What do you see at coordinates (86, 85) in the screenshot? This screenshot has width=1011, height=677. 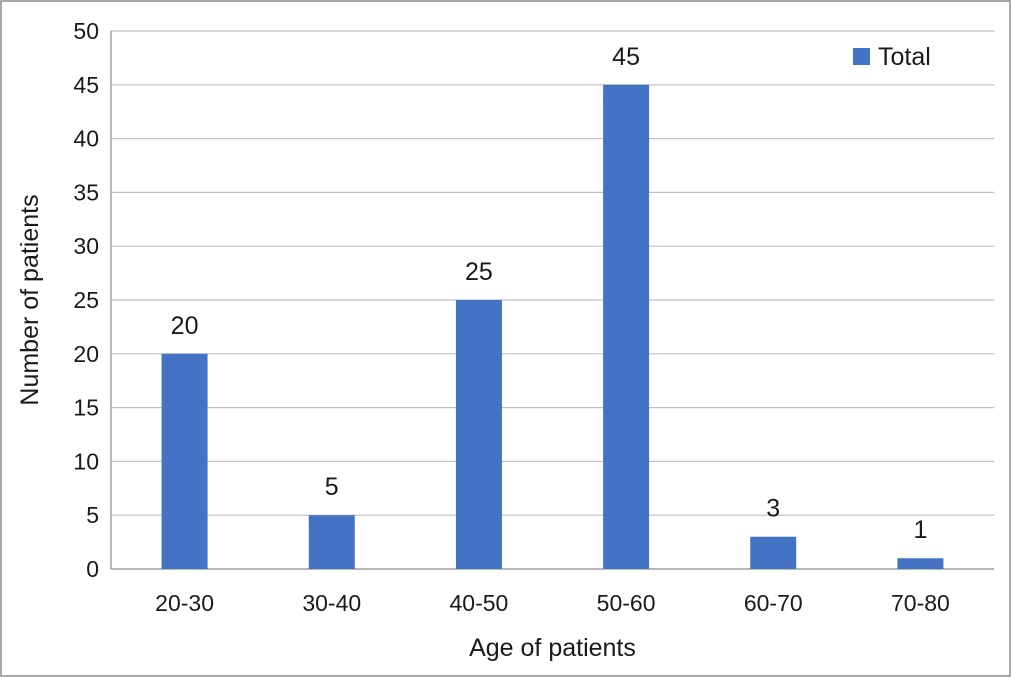 I see `y-tick-label-45: 45` at bounding box center [86, 85].